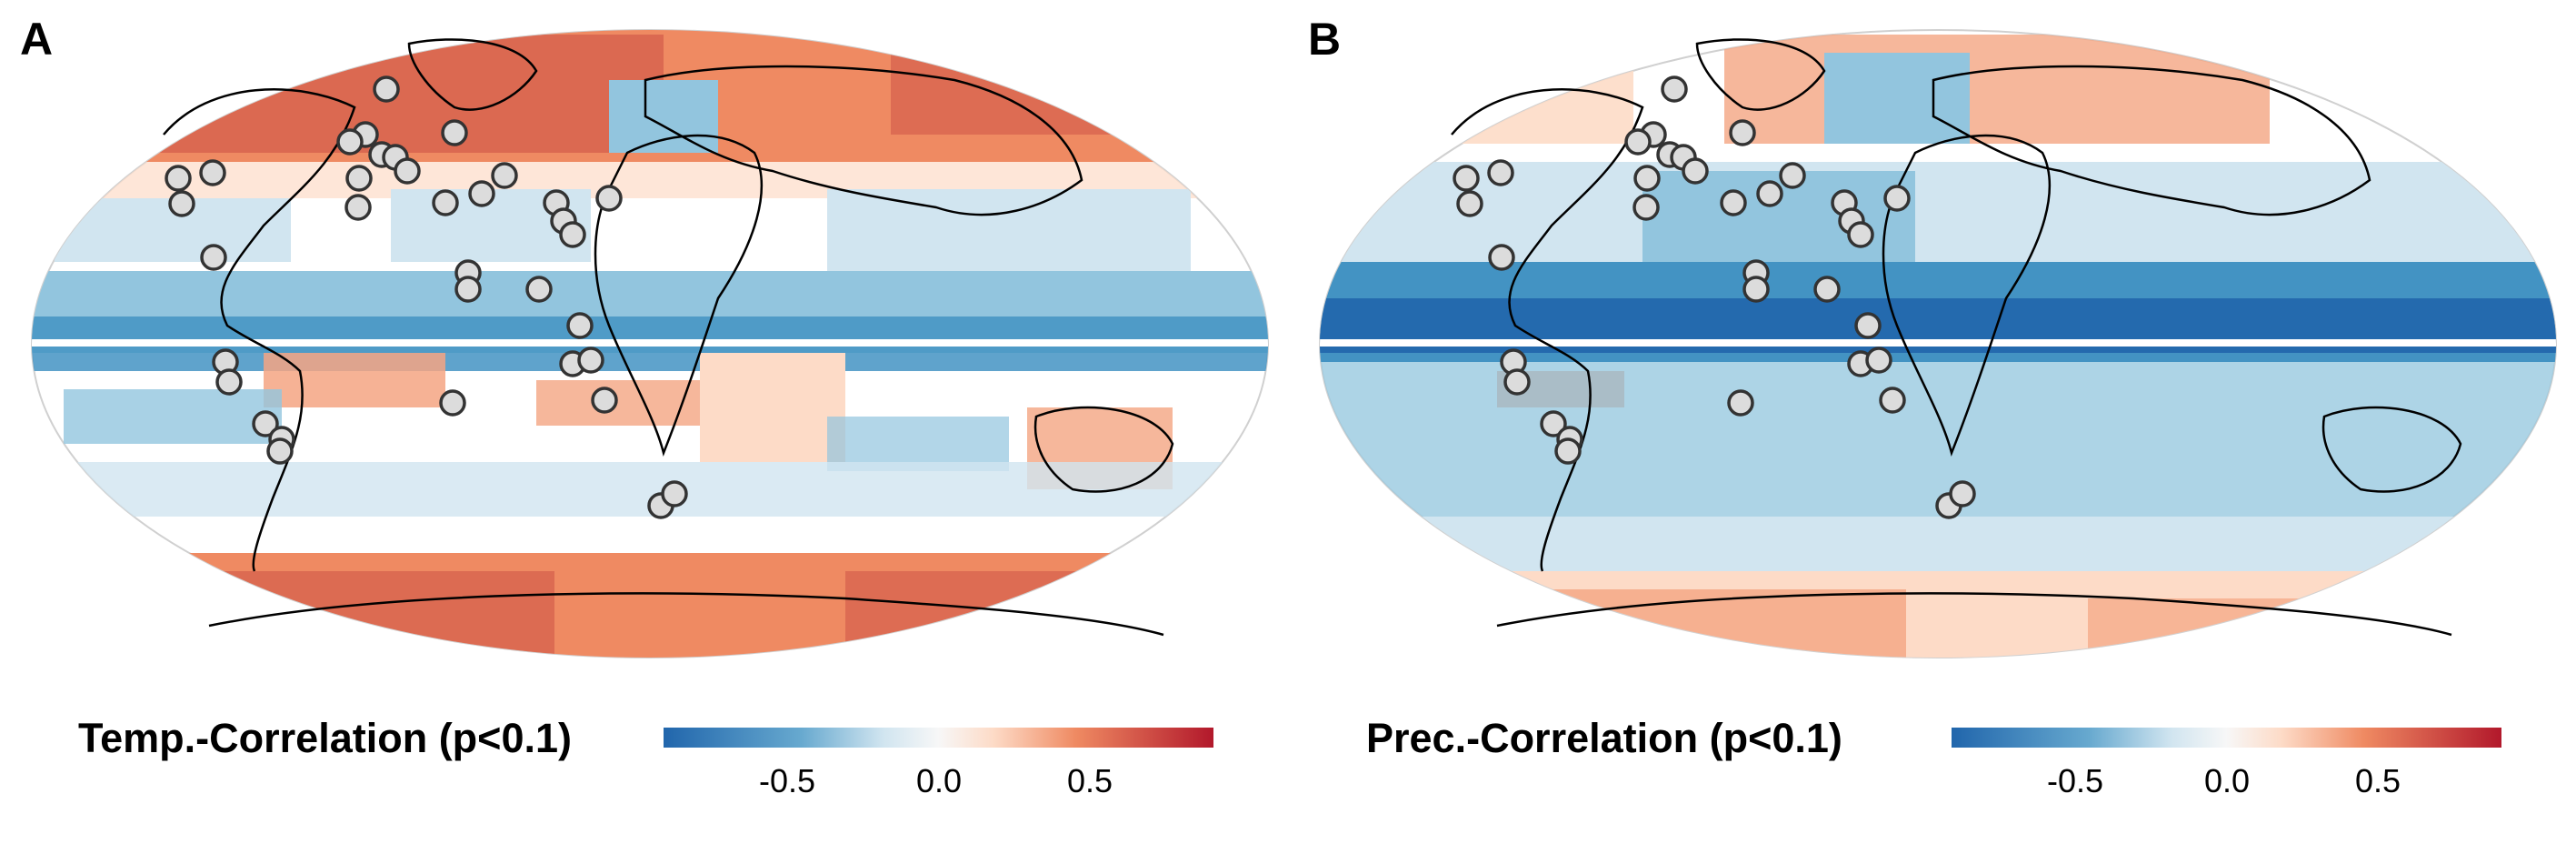 This screenshot has height=854, width=2576. I want to click on legend-title: Prec.-Correlation (p<0.1), so click(1604, 738).